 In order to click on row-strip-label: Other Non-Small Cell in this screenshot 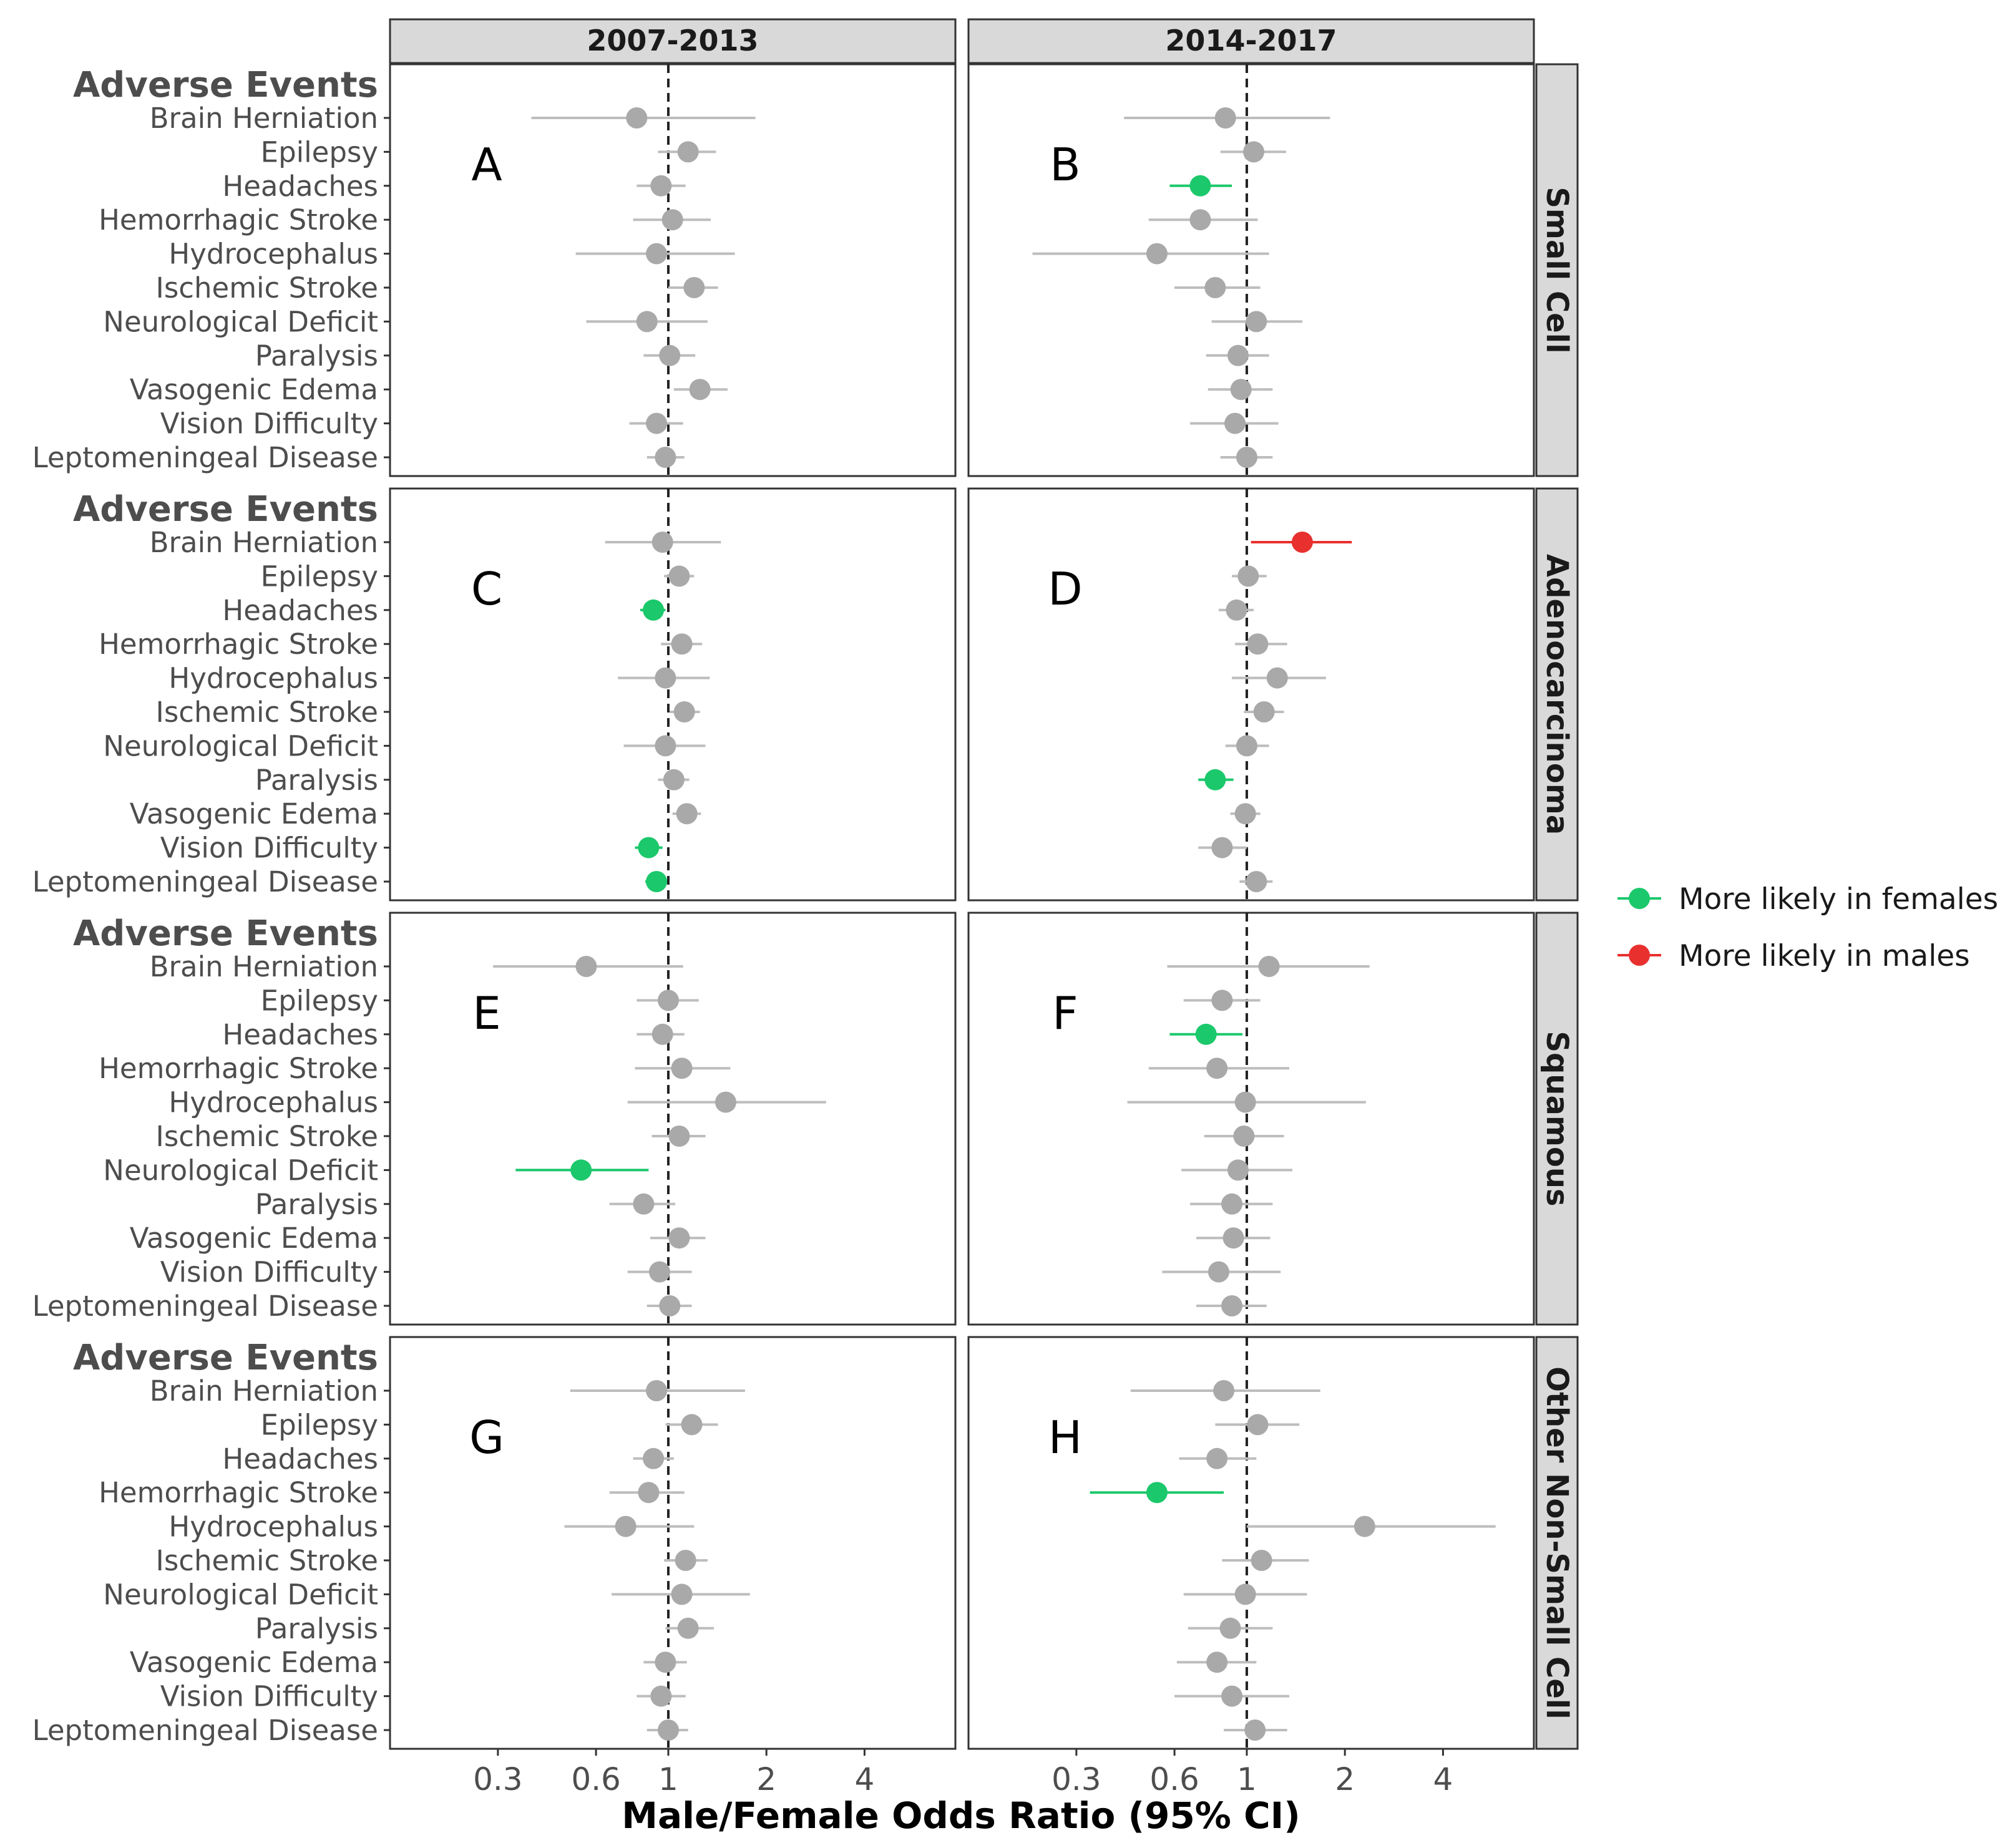, I will do `click(1556, 1542)`.